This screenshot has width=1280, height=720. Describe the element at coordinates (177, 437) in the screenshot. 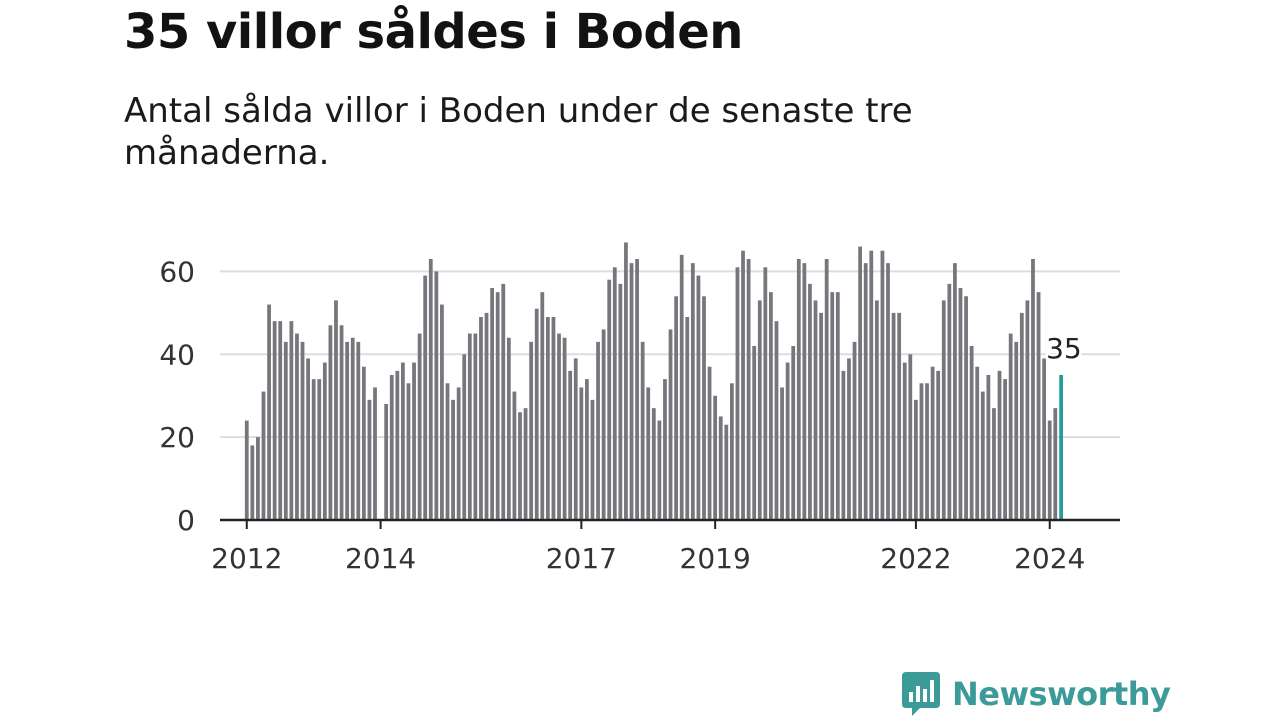

I see `y-tick-label-20: 20` at that location.